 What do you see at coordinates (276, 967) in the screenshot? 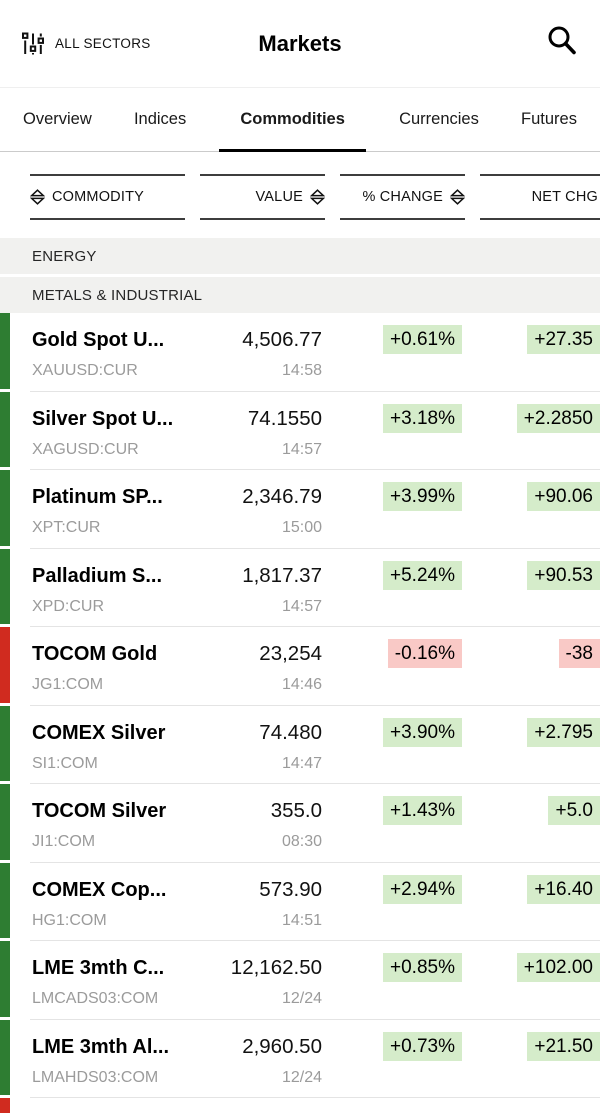
I see `instrument-value: 12,162.50` at bounding box center [276, 967].